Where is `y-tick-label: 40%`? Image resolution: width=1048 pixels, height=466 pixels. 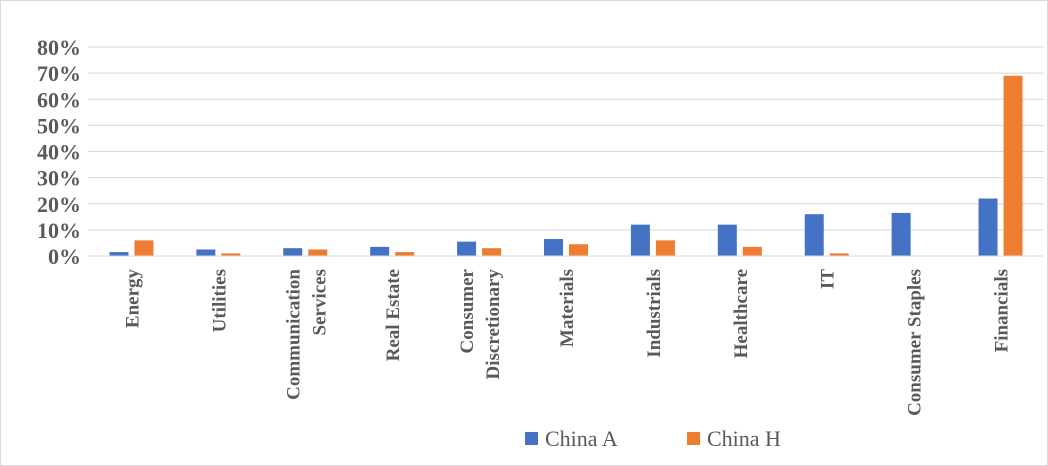 y-tick-label: 40% is located at coordinates (59, 152).